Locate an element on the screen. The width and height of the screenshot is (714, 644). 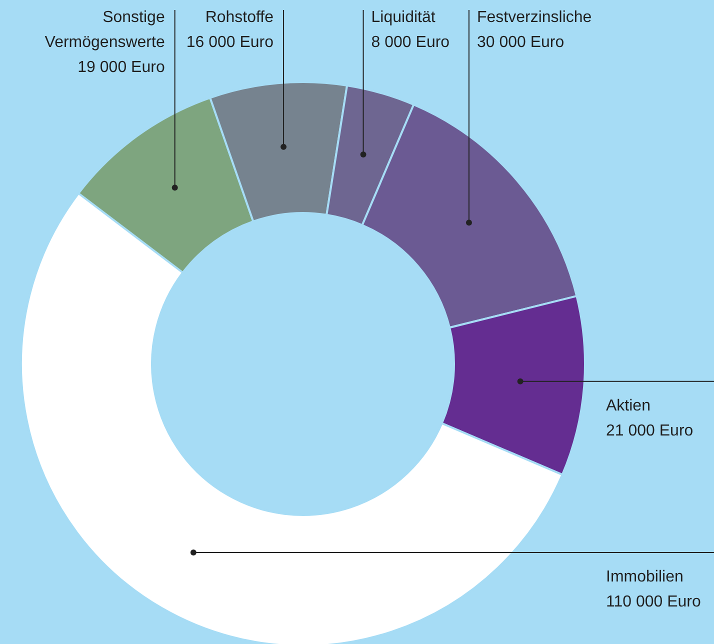
slice-label: Immobilien is located at coordinates (645, 577).